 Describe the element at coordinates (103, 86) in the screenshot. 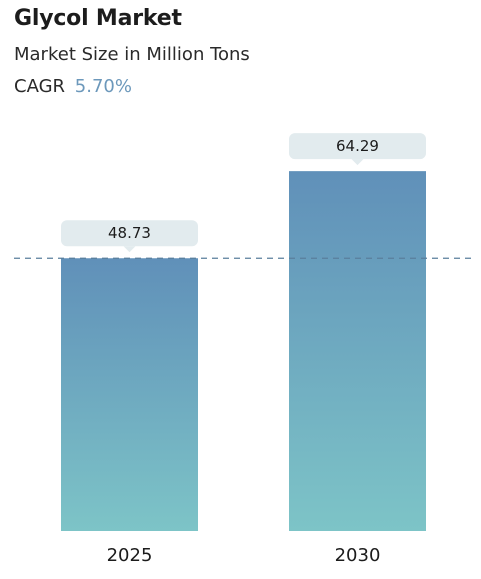

I see `cagr-value: 5.70%` at that location.